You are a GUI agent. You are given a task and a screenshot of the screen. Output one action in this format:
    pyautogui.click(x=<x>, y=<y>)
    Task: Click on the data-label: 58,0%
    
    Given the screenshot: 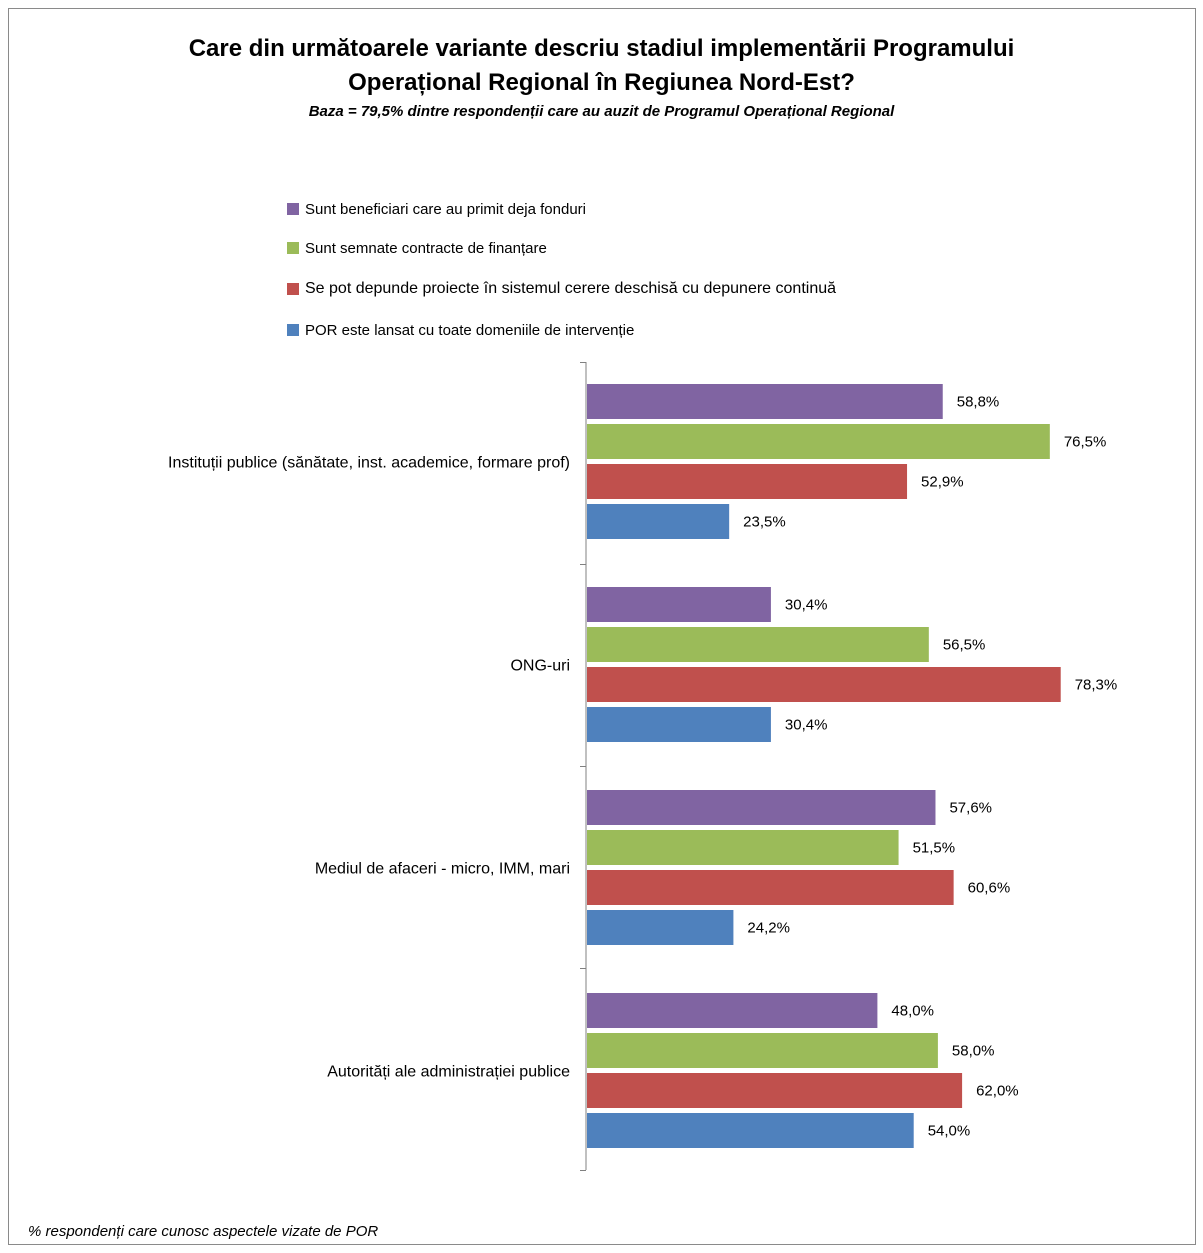 What is the action you would take?
    pyautogui.click(x=973, y=1051)
    